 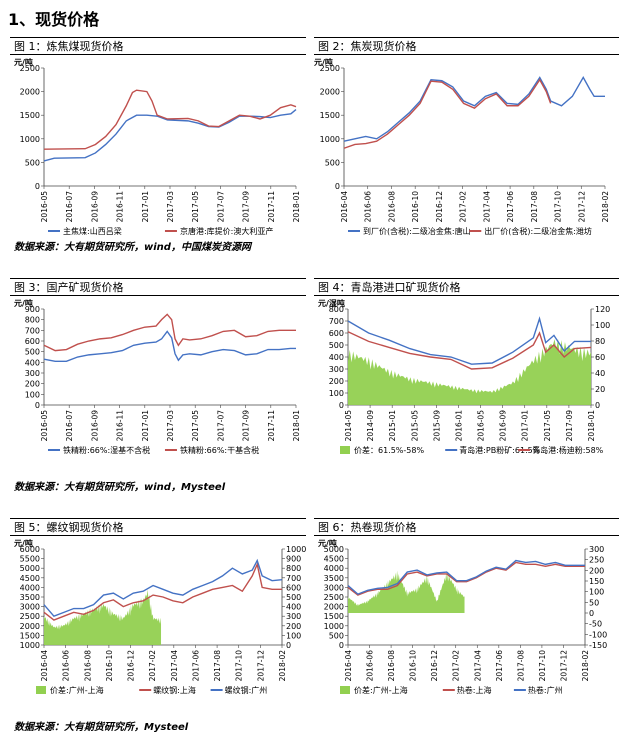 I want to click on x-tick-label: 2015-09, so click(x=436, y=426).